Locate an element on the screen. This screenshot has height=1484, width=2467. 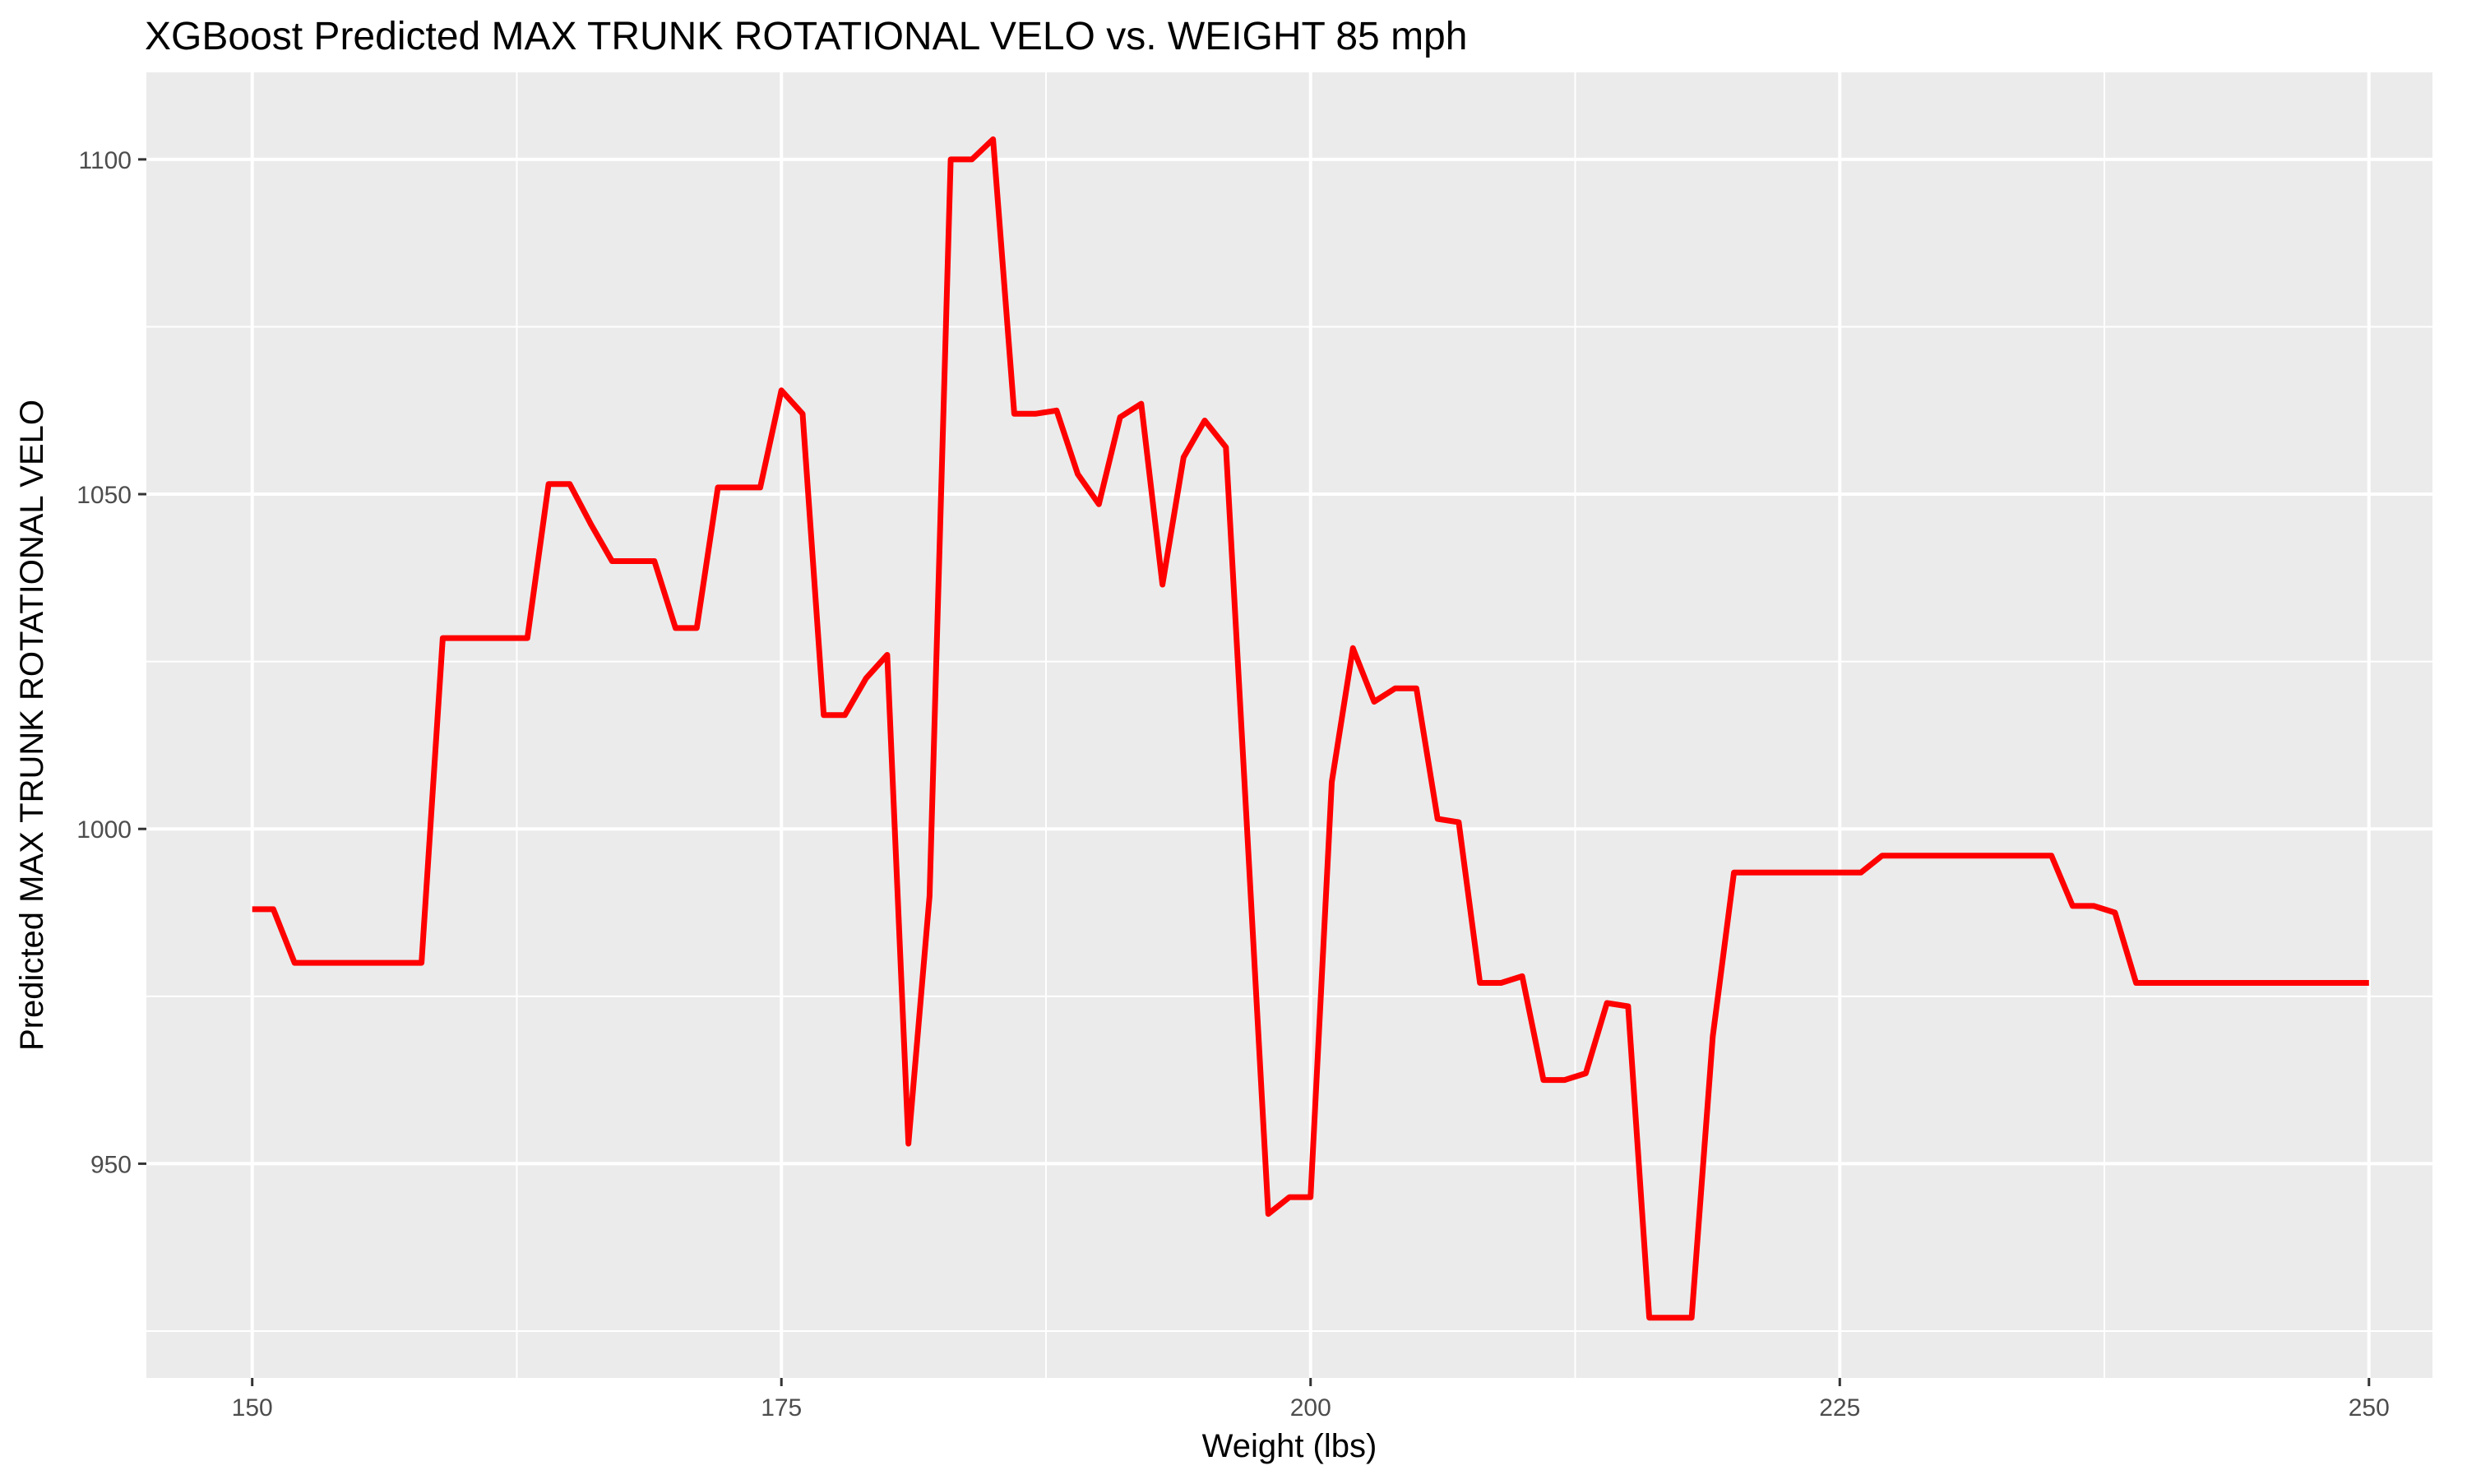
x-axis-label: Weight (lbs) is located at coordinates (1289, 1446).